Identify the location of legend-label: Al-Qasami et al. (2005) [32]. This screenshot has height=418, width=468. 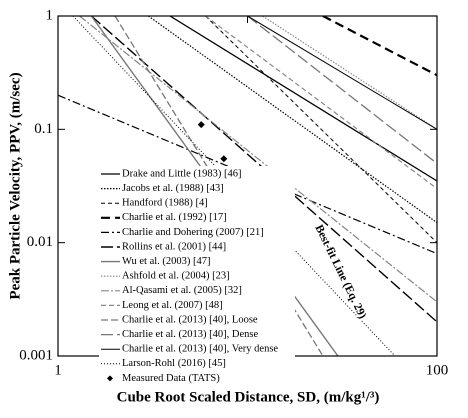
(182, 290).